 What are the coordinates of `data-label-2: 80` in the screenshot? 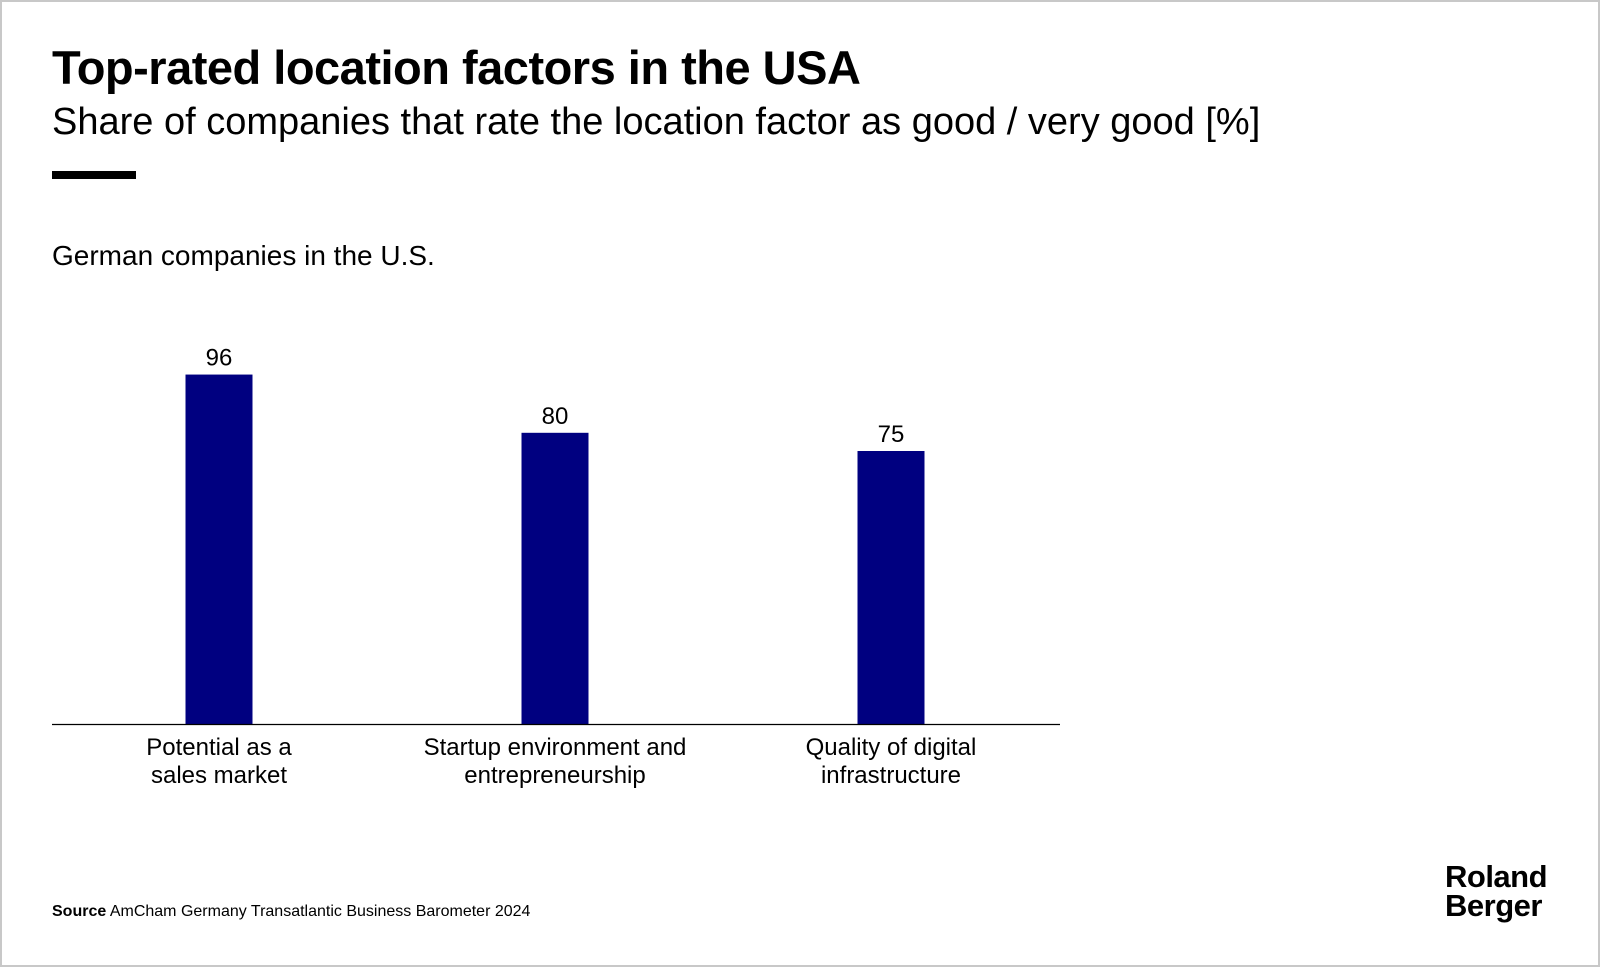 It's located at (555, 416).